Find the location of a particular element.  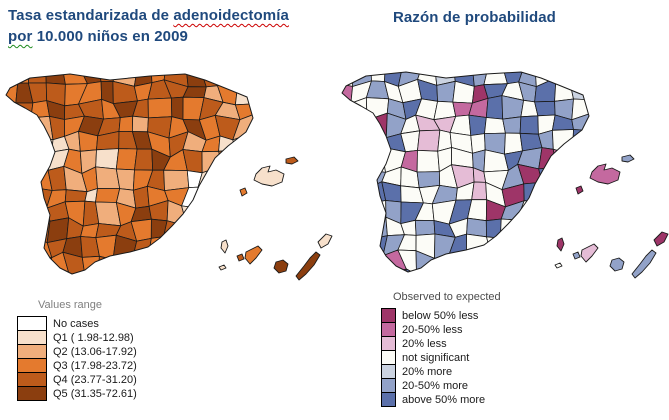

legend-row: Q2 (13.06-17.92) is located at coordinates (77, 351).